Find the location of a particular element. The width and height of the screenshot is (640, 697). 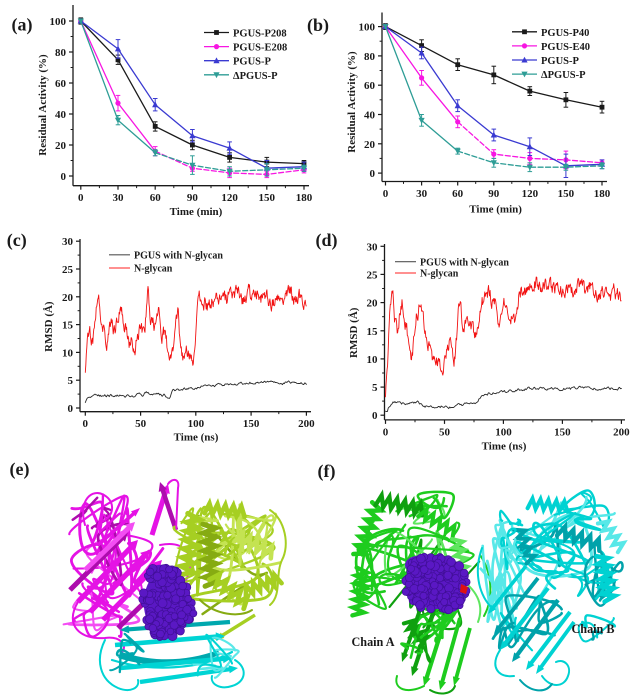

svg-text: (f) is located at coordinates (327, 471).